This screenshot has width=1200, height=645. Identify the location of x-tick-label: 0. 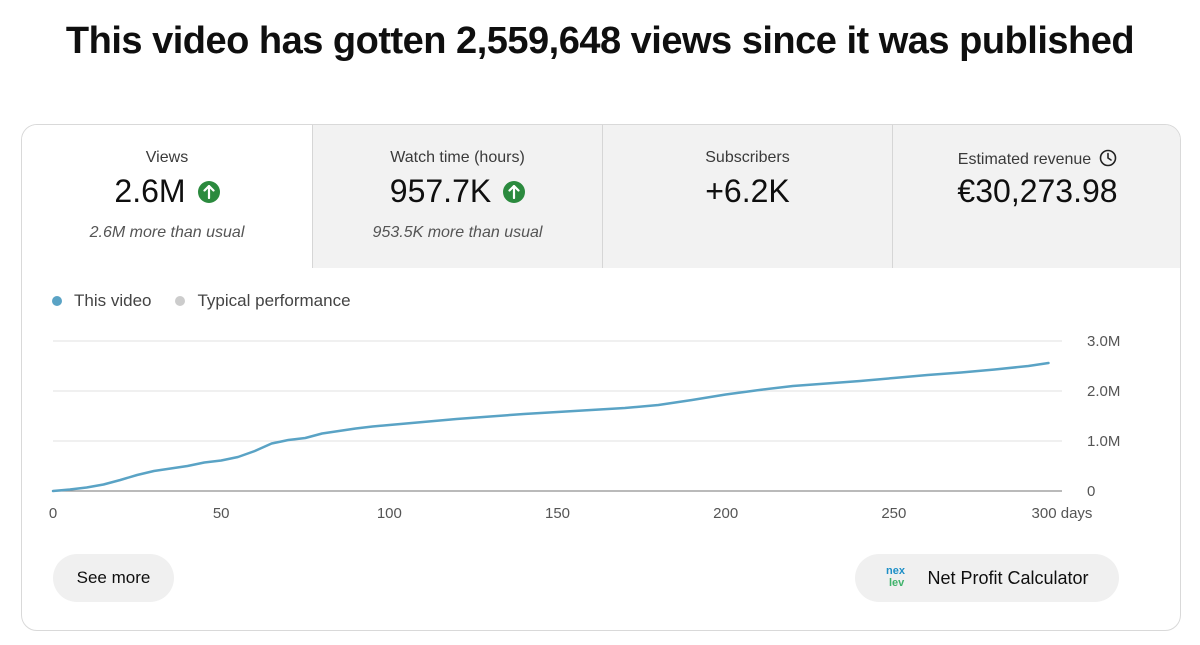
(53, 513).